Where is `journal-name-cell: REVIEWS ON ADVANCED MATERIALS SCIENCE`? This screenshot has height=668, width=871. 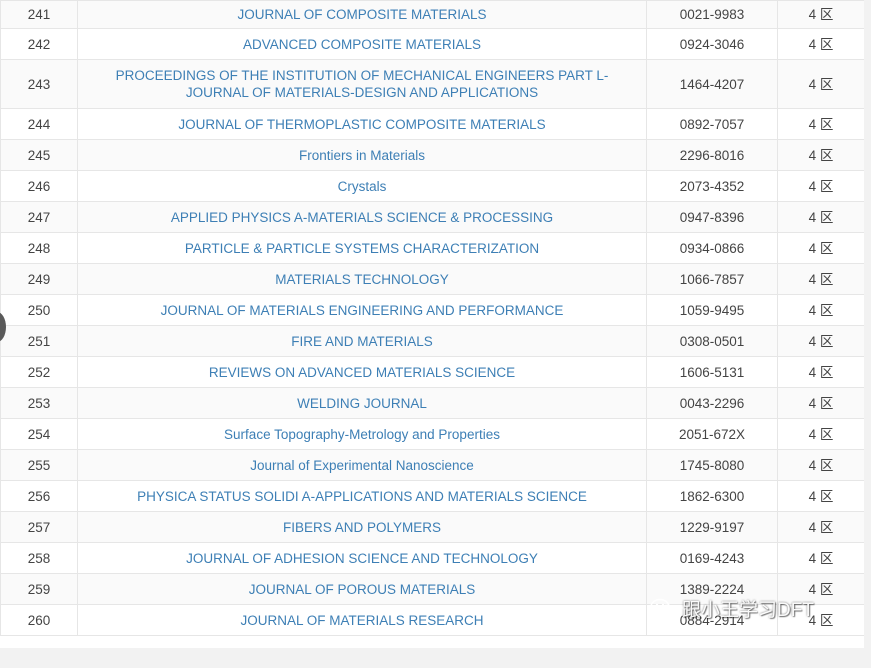
journal-name-cell: REVIEWS ON ADVANCED MATERIALS SCIENCE is located at coordinates (362, 372).